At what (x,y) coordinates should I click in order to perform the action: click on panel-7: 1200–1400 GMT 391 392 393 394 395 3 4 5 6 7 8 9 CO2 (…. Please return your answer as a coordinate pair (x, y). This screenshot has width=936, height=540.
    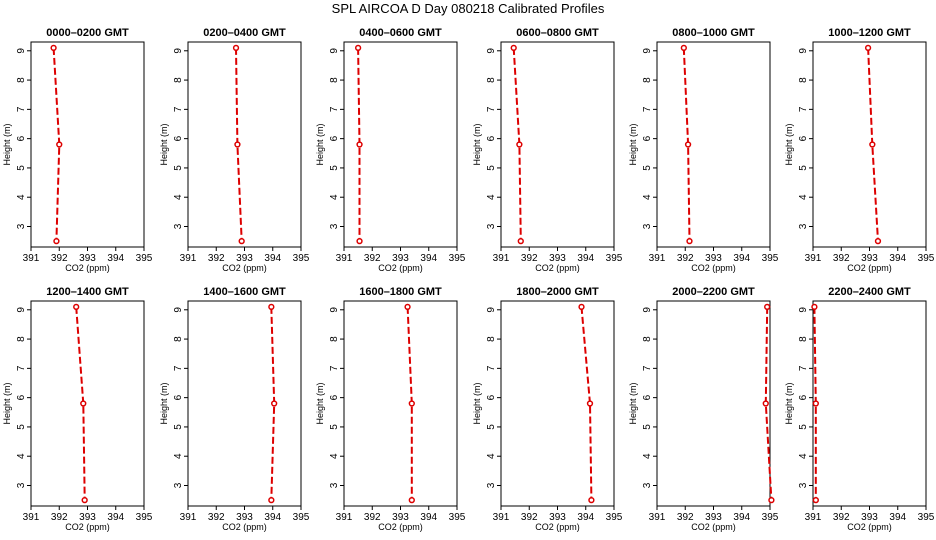
    Looking at the image, I should click on (77, 409).